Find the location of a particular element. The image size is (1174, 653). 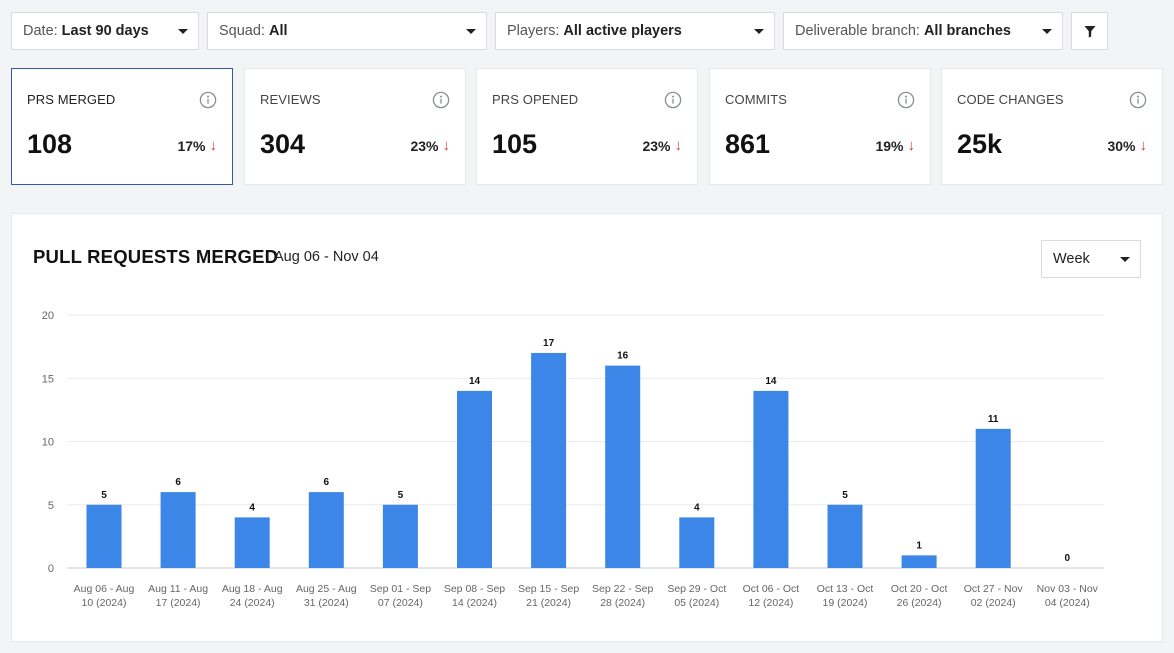

x-tick-label: 02 (2024) is located at coordinates (993, 603).